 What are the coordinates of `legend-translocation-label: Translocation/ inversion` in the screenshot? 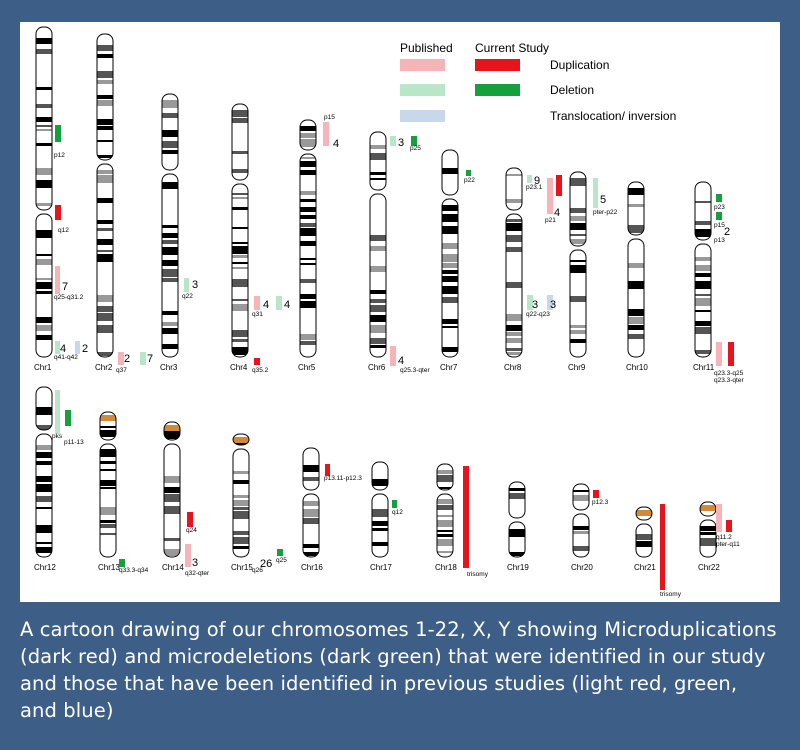 It's located at (613, 116).